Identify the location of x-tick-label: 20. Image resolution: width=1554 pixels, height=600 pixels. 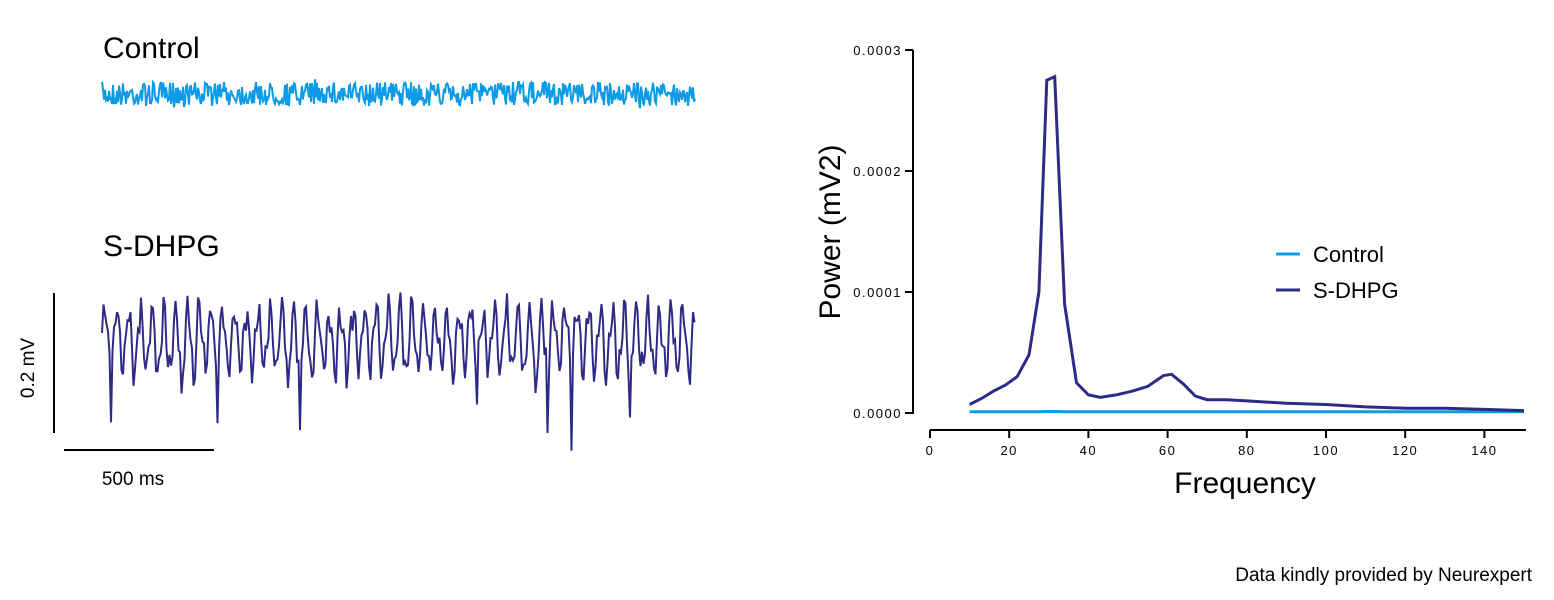
(1008, 450).